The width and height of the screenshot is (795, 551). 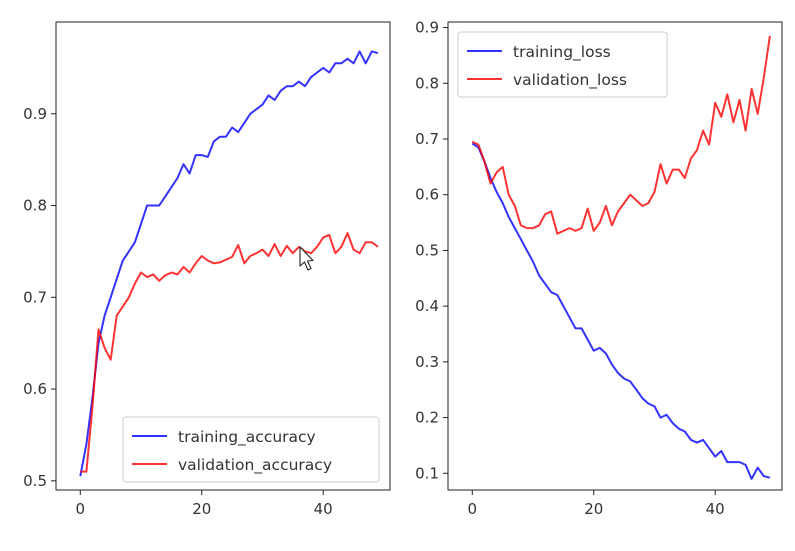 What do you see at coordinates (570, 80) in the screenshot?
I see `validation_loss-legend-label: validation_loss` at bounding box center [570, 80].